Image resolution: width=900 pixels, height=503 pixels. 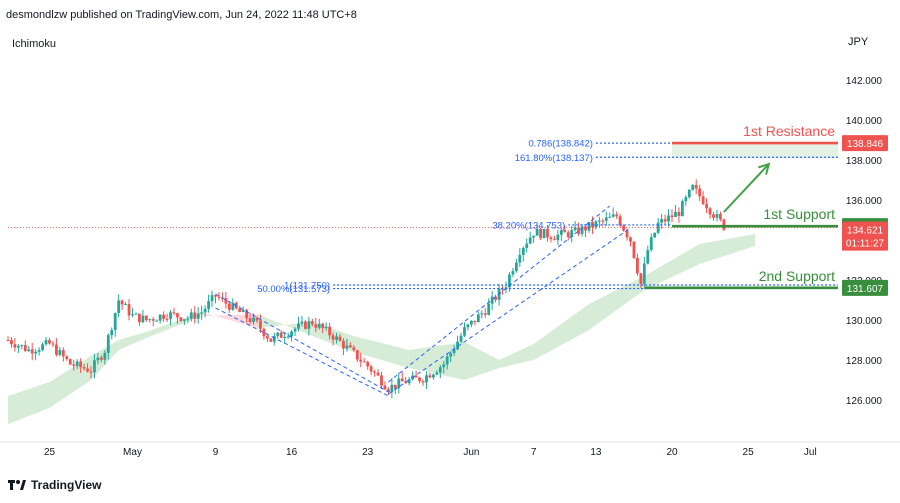 What do you see at coordinates (560, 144) in the screenshot?
I see `fib-label: 0.786(138.842)` at bounding box center [560, 144].